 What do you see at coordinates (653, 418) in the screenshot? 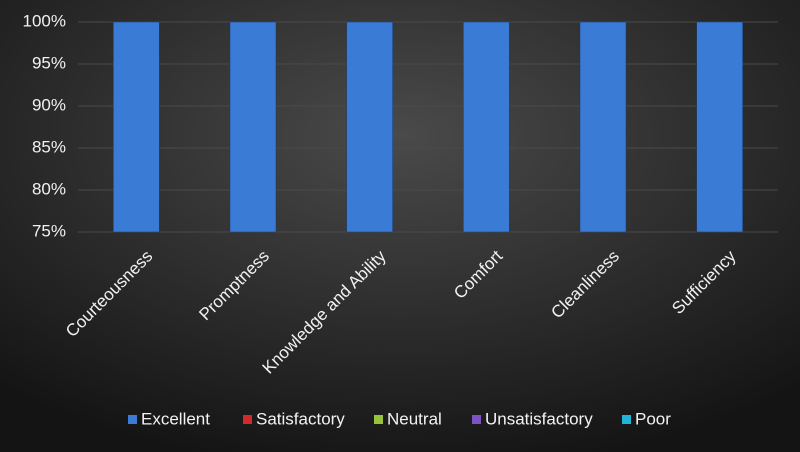
I see `legend-label: Poor` at bounding box center [653, 418].